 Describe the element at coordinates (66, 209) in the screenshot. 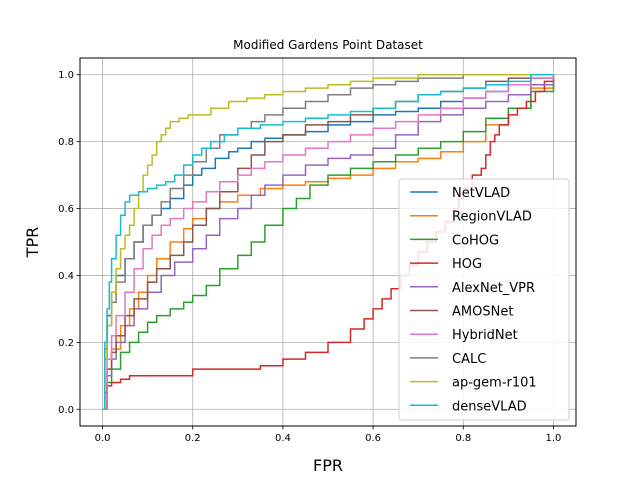

I see `y-tick-label: 0.6` at that location.